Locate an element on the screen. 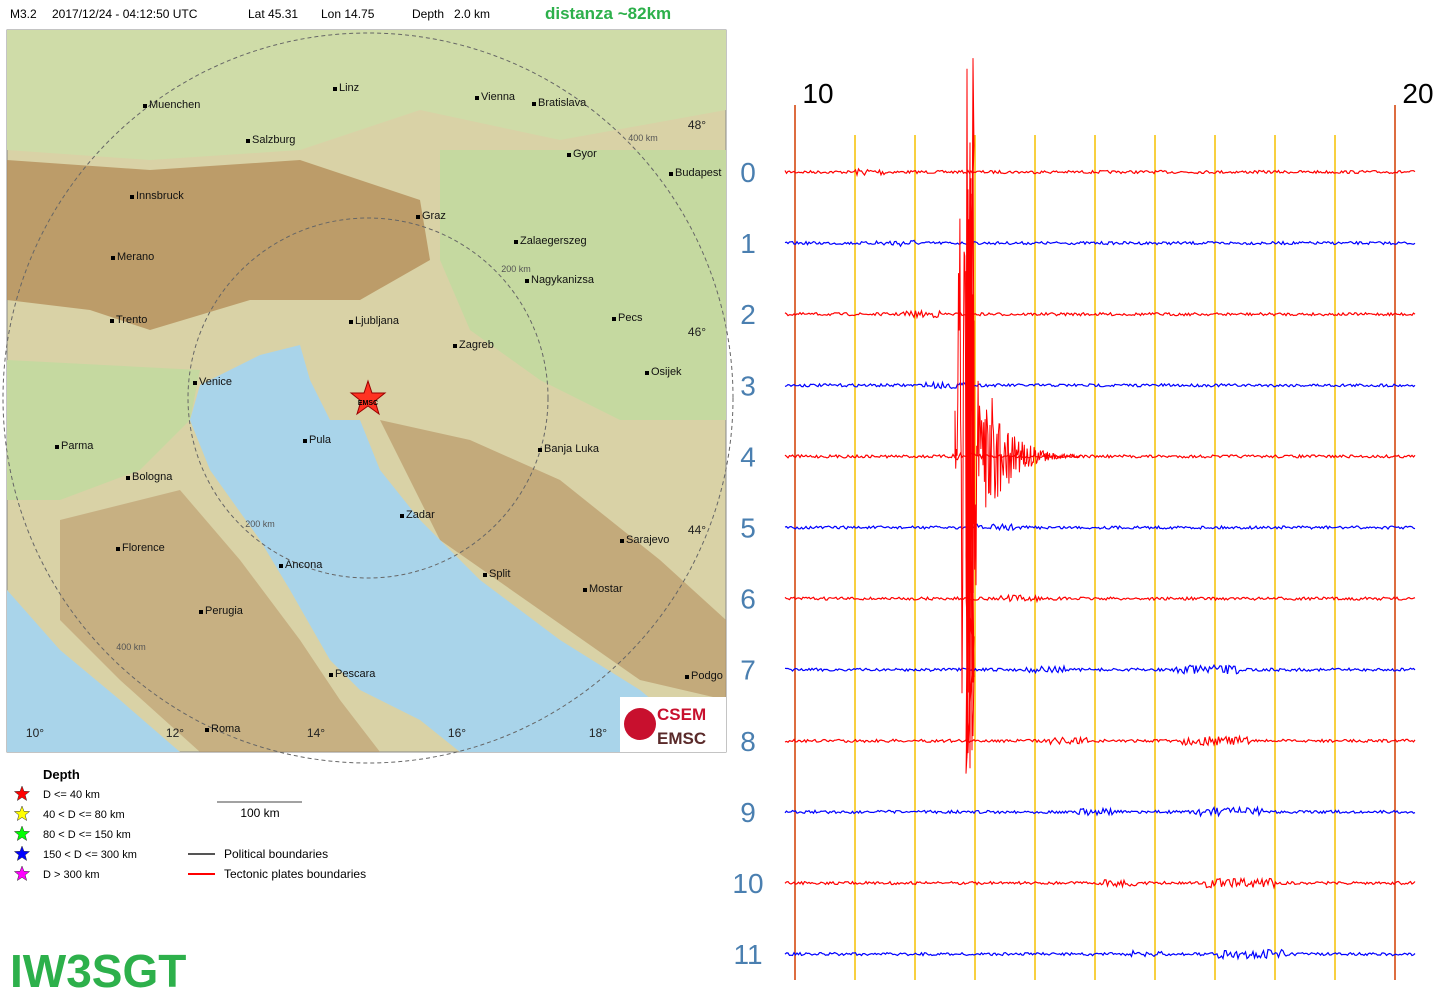 This screenshot has height=997, width=1446. depth: Depth 2.0 km is located at coordinates (451, 14).